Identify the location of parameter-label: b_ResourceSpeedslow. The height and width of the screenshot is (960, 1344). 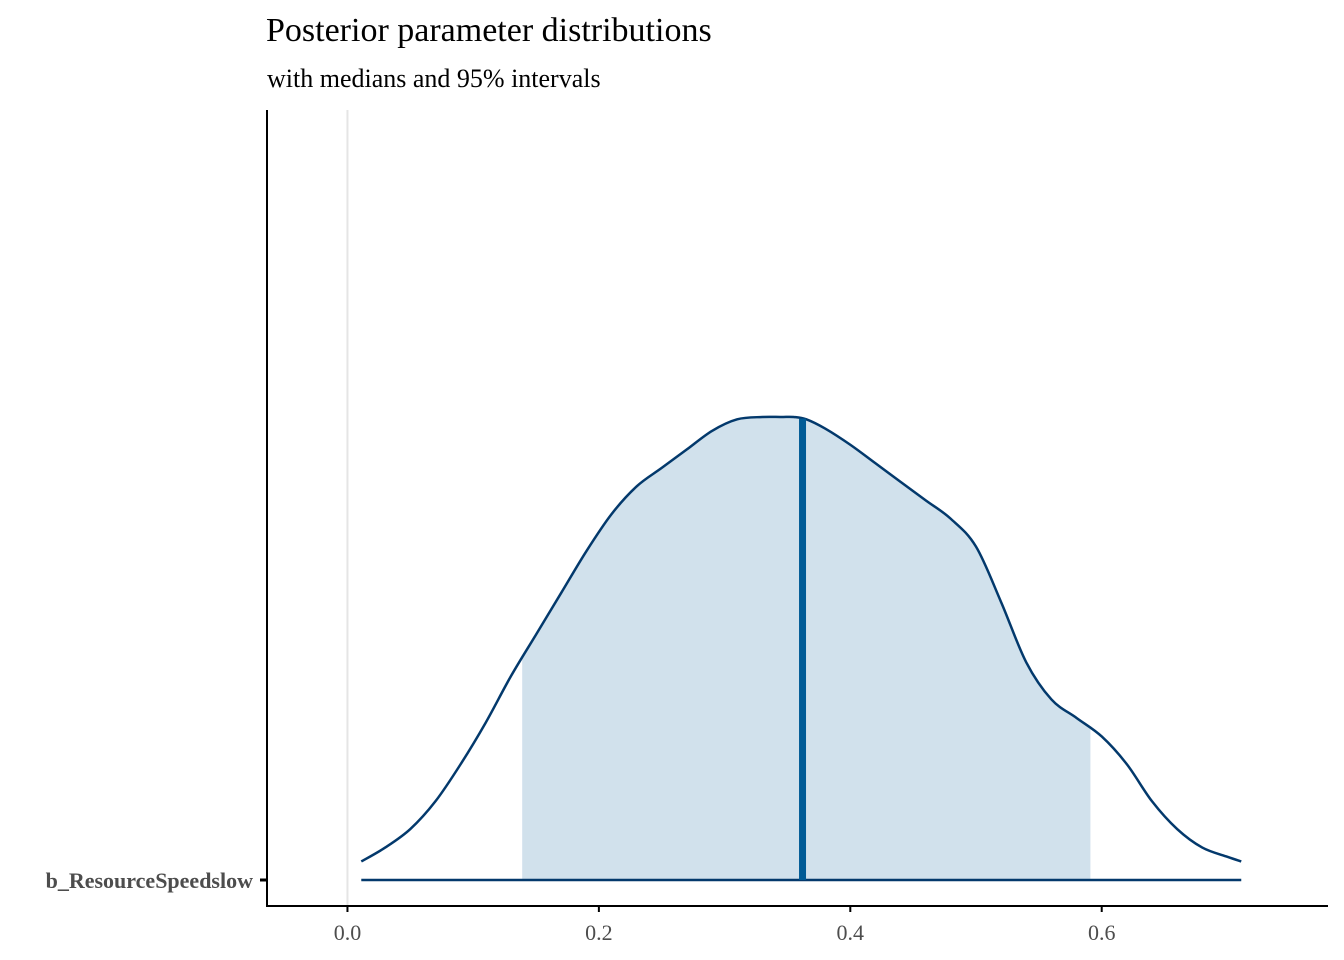
(149, 880).